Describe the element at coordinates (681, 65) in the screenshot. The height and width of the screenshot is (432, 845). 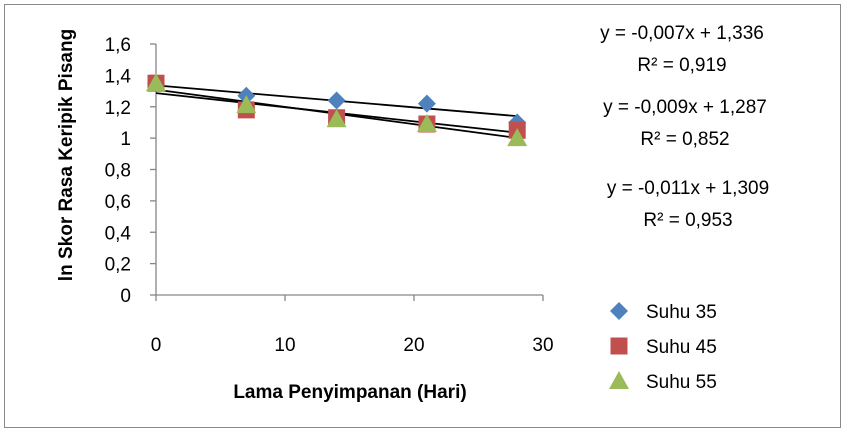
I see `trendline-r2: R² = 0,919` at that location.